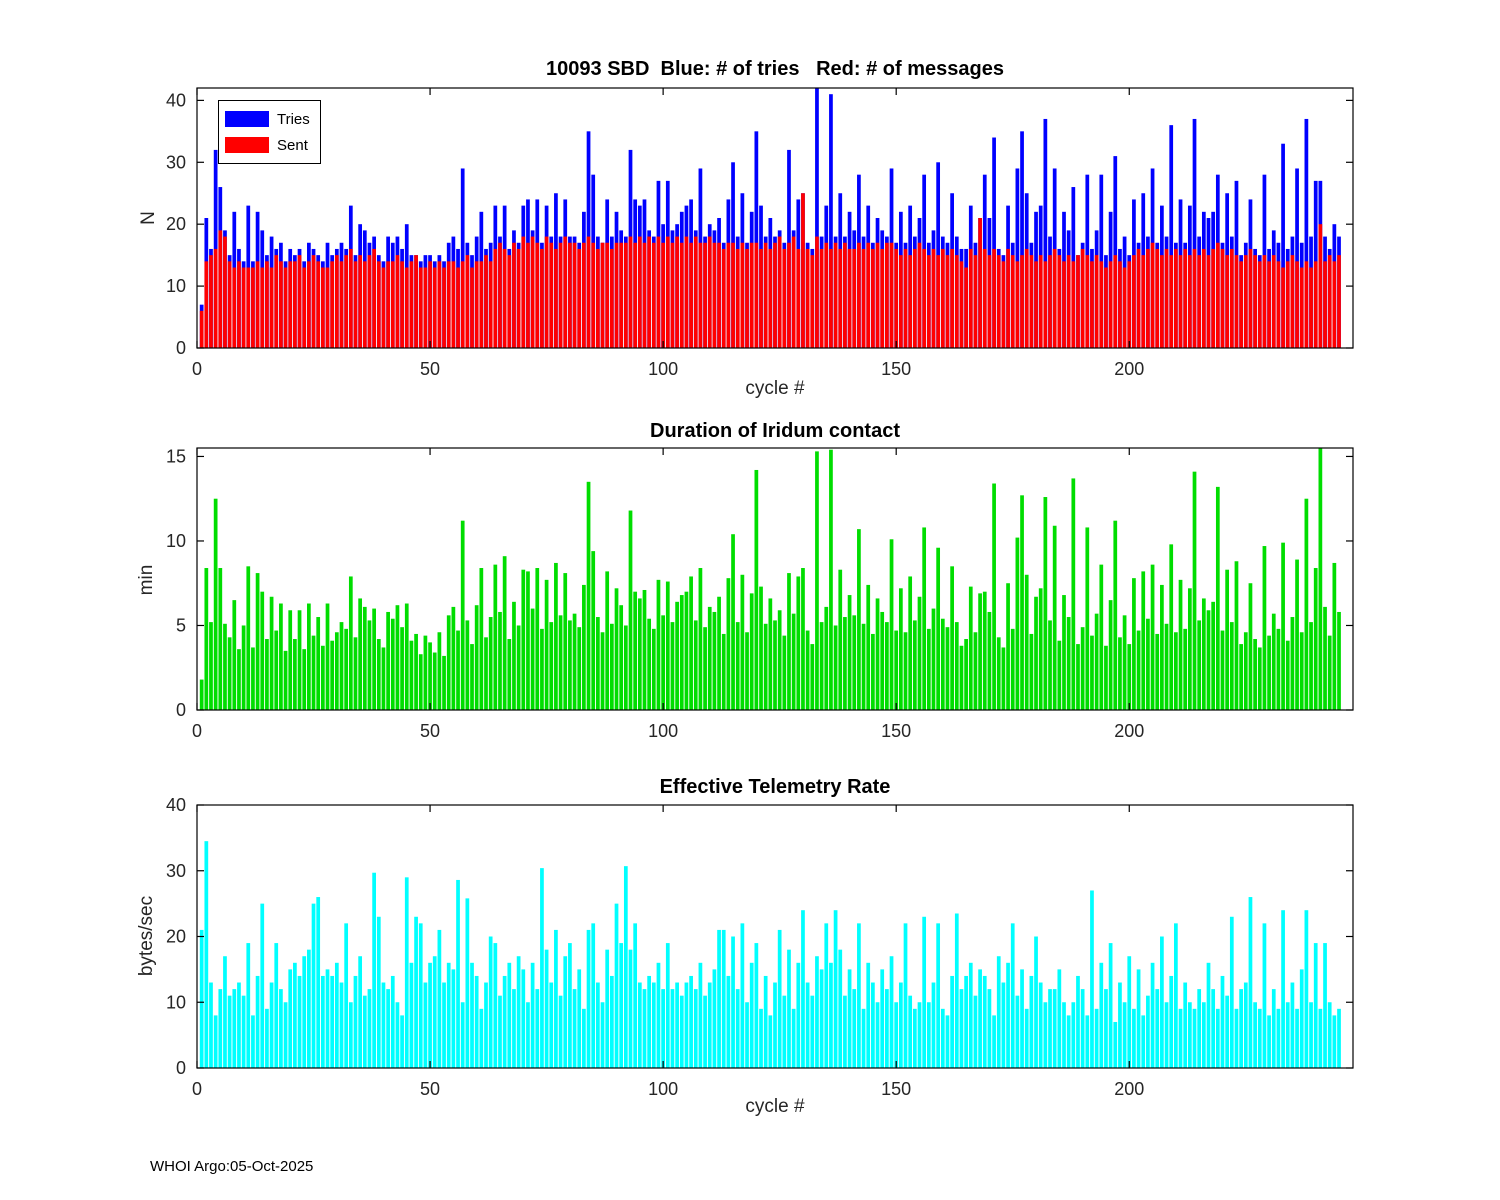 Image resolution: width=1500 pixels, height=1200 pixels. Describe the element at coordinates (232, 1166) in the screenshot. I see `footer-text: WHOI Argo:05-Oct-2025` at that location.